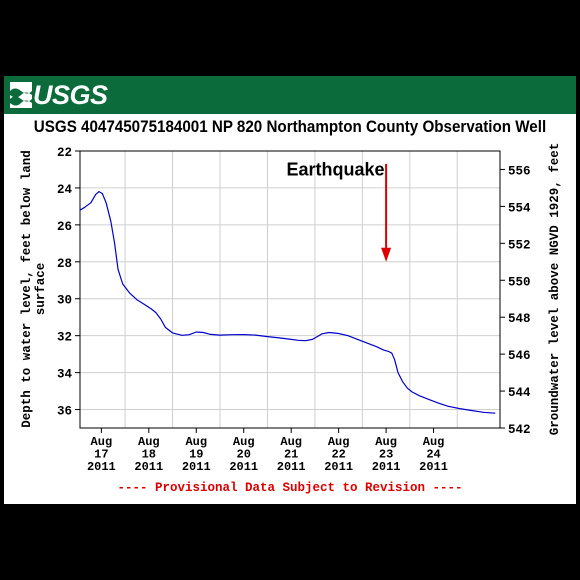 This screenshot has width=580, height=580. Describe the element at coordinates (244, 455) in the screenshot. I see `x-tick-label: 20` at that location.